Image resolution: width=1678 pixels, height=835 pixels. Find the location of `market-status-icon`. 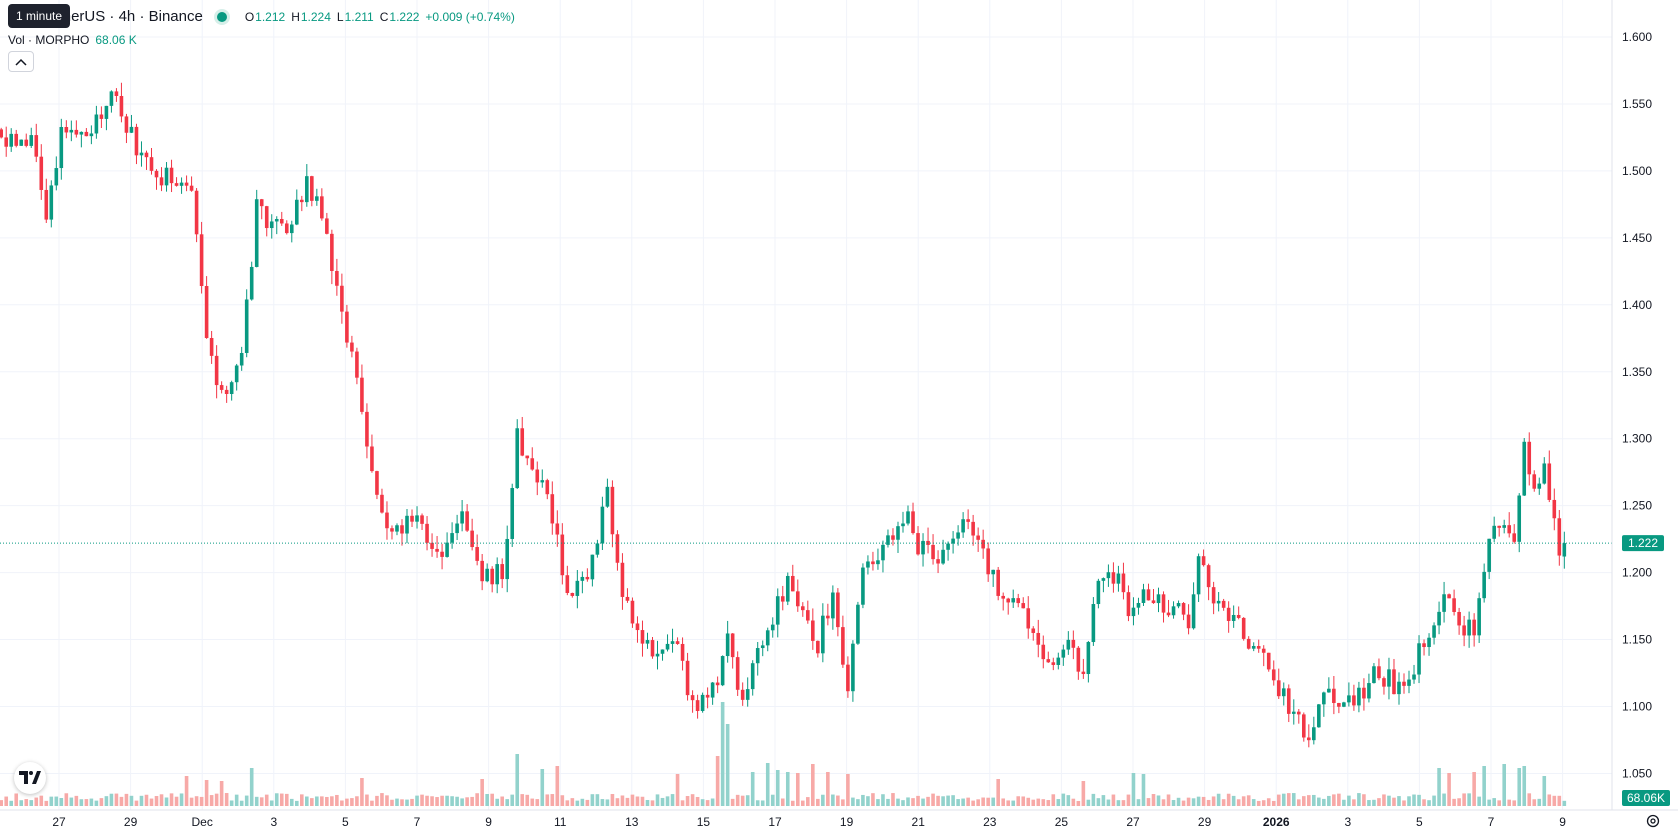

market-status-icon is located at coordinates (221, 16).